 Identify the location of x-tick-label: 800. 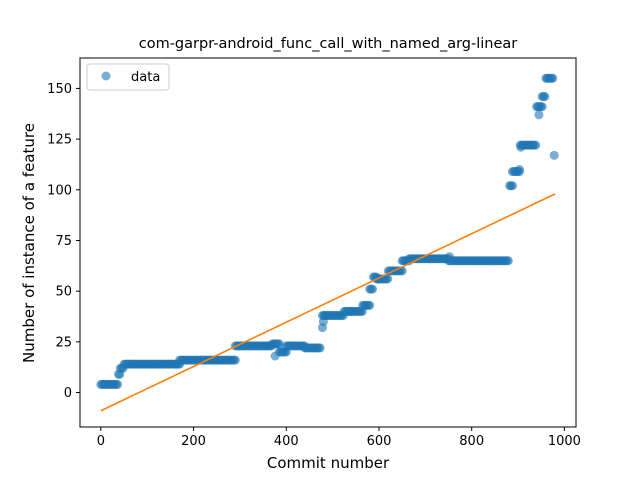
(471, 441).